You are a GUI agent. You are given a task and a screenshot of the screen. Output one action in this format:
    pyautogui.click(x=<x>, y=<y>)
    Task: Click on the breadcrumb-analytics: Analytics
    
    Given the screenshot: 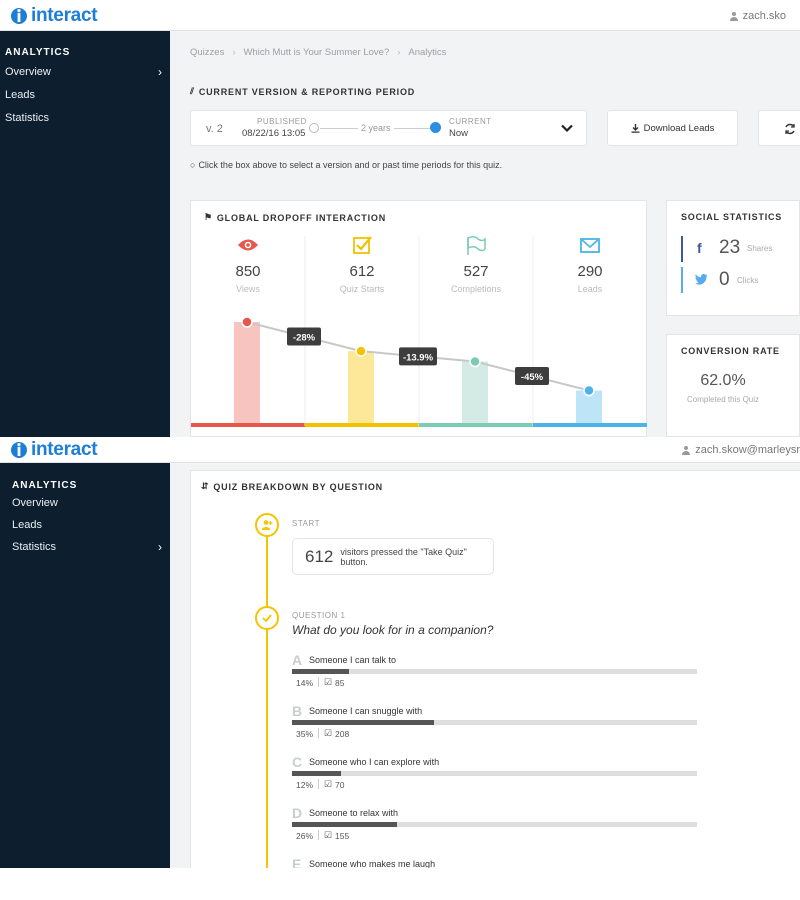 What is the action you would take?
    pyautogui.click(x=427, y=52)
    